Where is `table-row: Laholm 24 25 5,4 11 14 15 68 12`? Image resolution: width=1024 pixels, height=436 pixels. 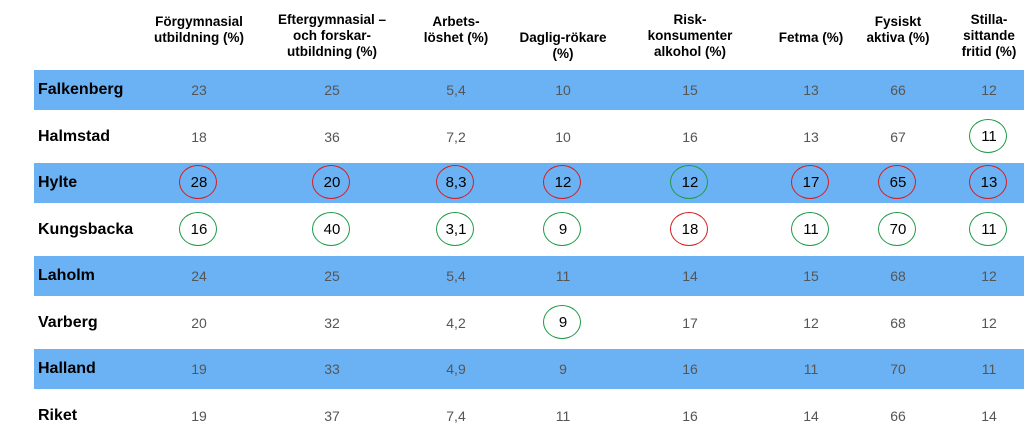 table-row: Laholm 24 25 5,4 11 14 15 68 12 is located at coordinates (529, 276).